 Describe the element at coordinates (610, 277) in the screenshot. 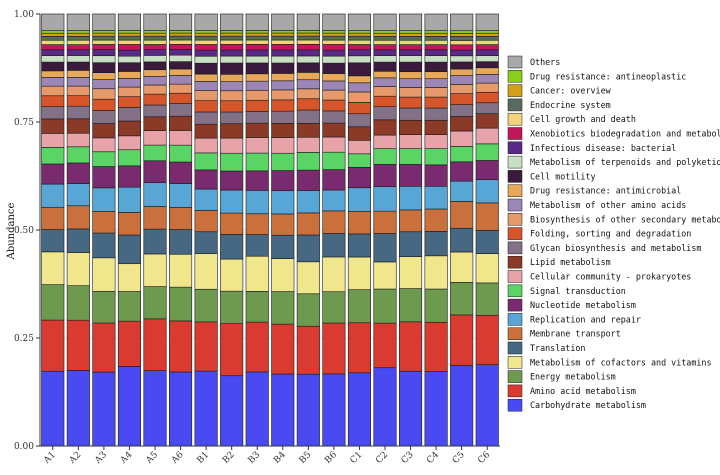

I see `legend-label: Cellular community - prokaryotes` at that location.